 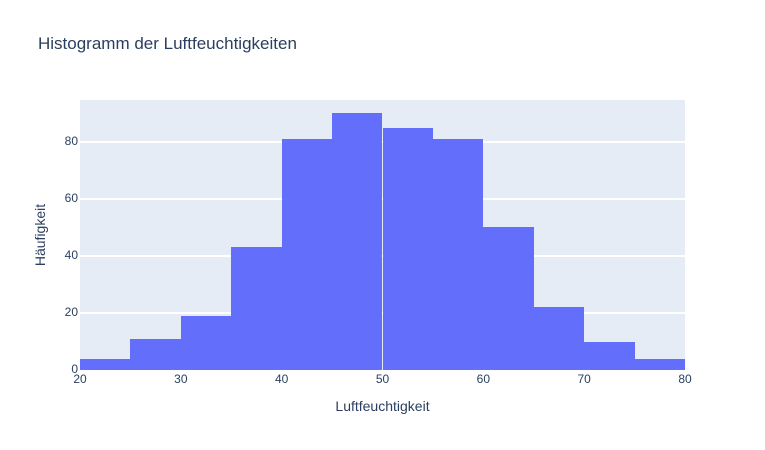 I want to click on chart-title: Histogramm der Luftfeuchtigkeiten, so click(x=167, y=43).